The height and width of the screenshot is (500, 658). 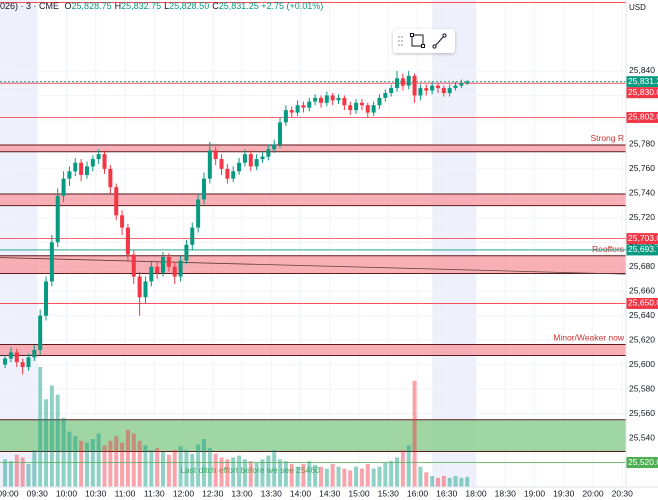 I want to click on x-tick-label: 09:00, so click(x=9, y=493).